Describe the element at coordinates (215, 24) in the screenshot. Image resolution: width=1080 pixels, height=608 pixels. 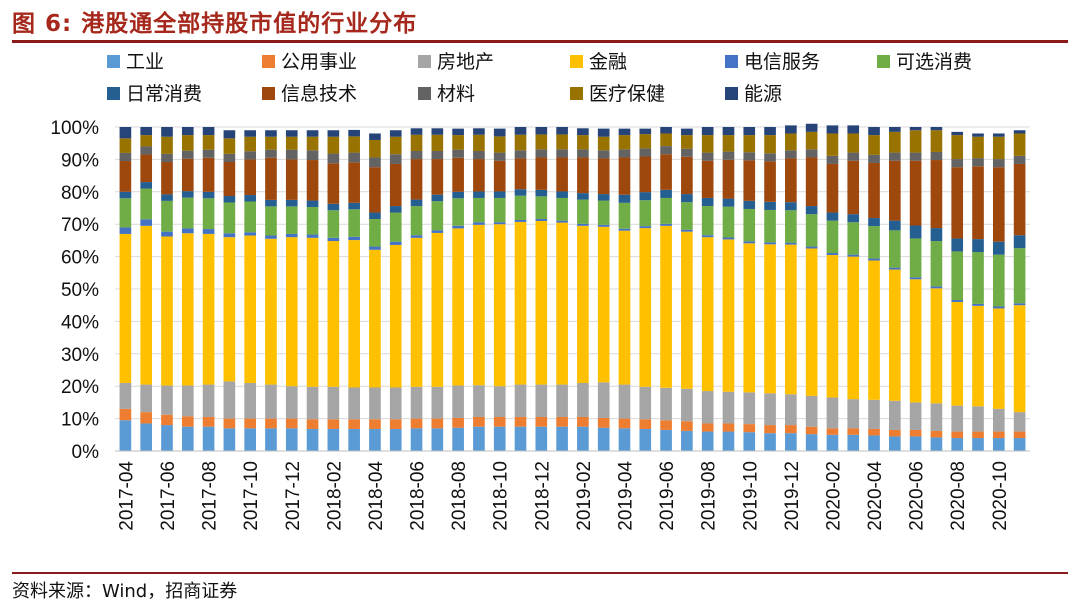
I see `figure-title: 图 6: 港股通全部持股市值的行业分布` at that location.